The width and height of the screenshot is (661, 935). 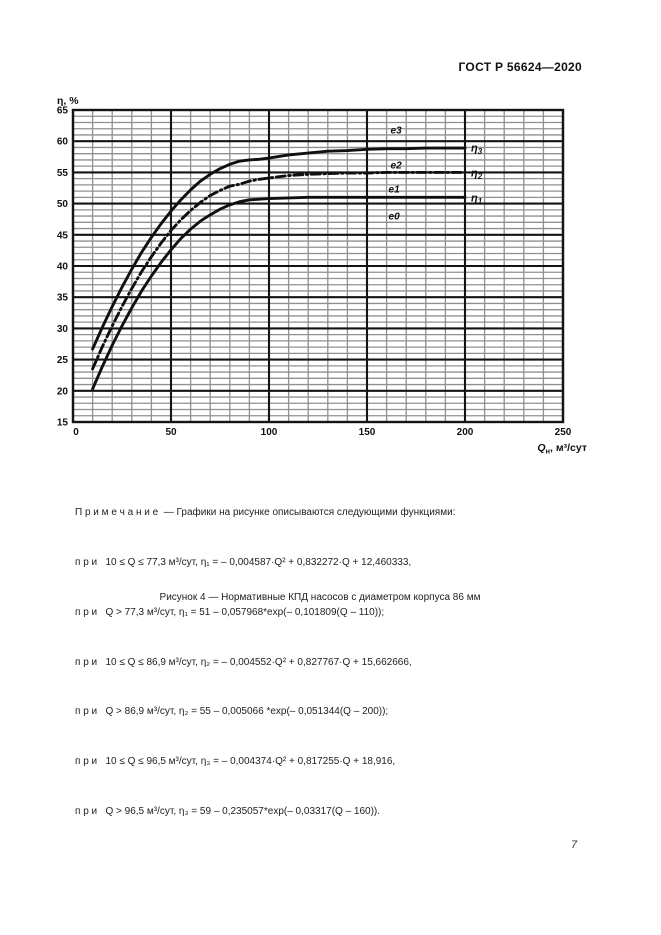 What do you see at coordinates (63, 391) in the screenshot?
I see `svg-text: 20` at bounding box center [63, 391].